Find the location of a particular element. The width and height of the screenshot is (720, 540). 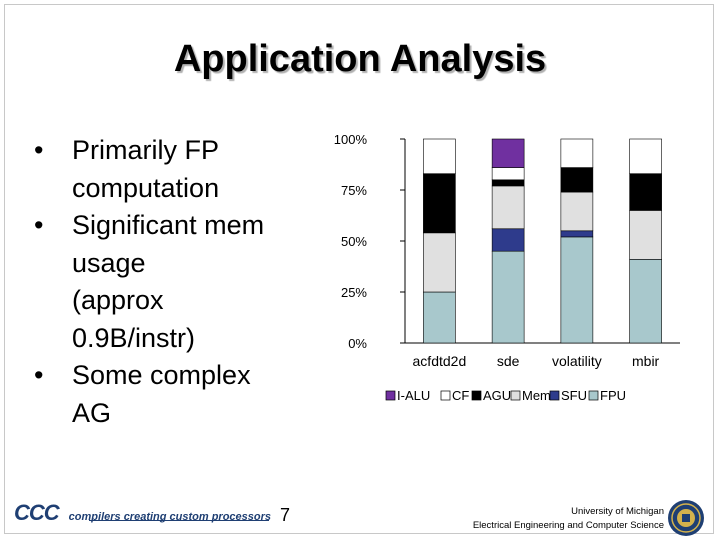

footer-logo: CCC compilers creating custom processors is located at coordinates (142, 513).